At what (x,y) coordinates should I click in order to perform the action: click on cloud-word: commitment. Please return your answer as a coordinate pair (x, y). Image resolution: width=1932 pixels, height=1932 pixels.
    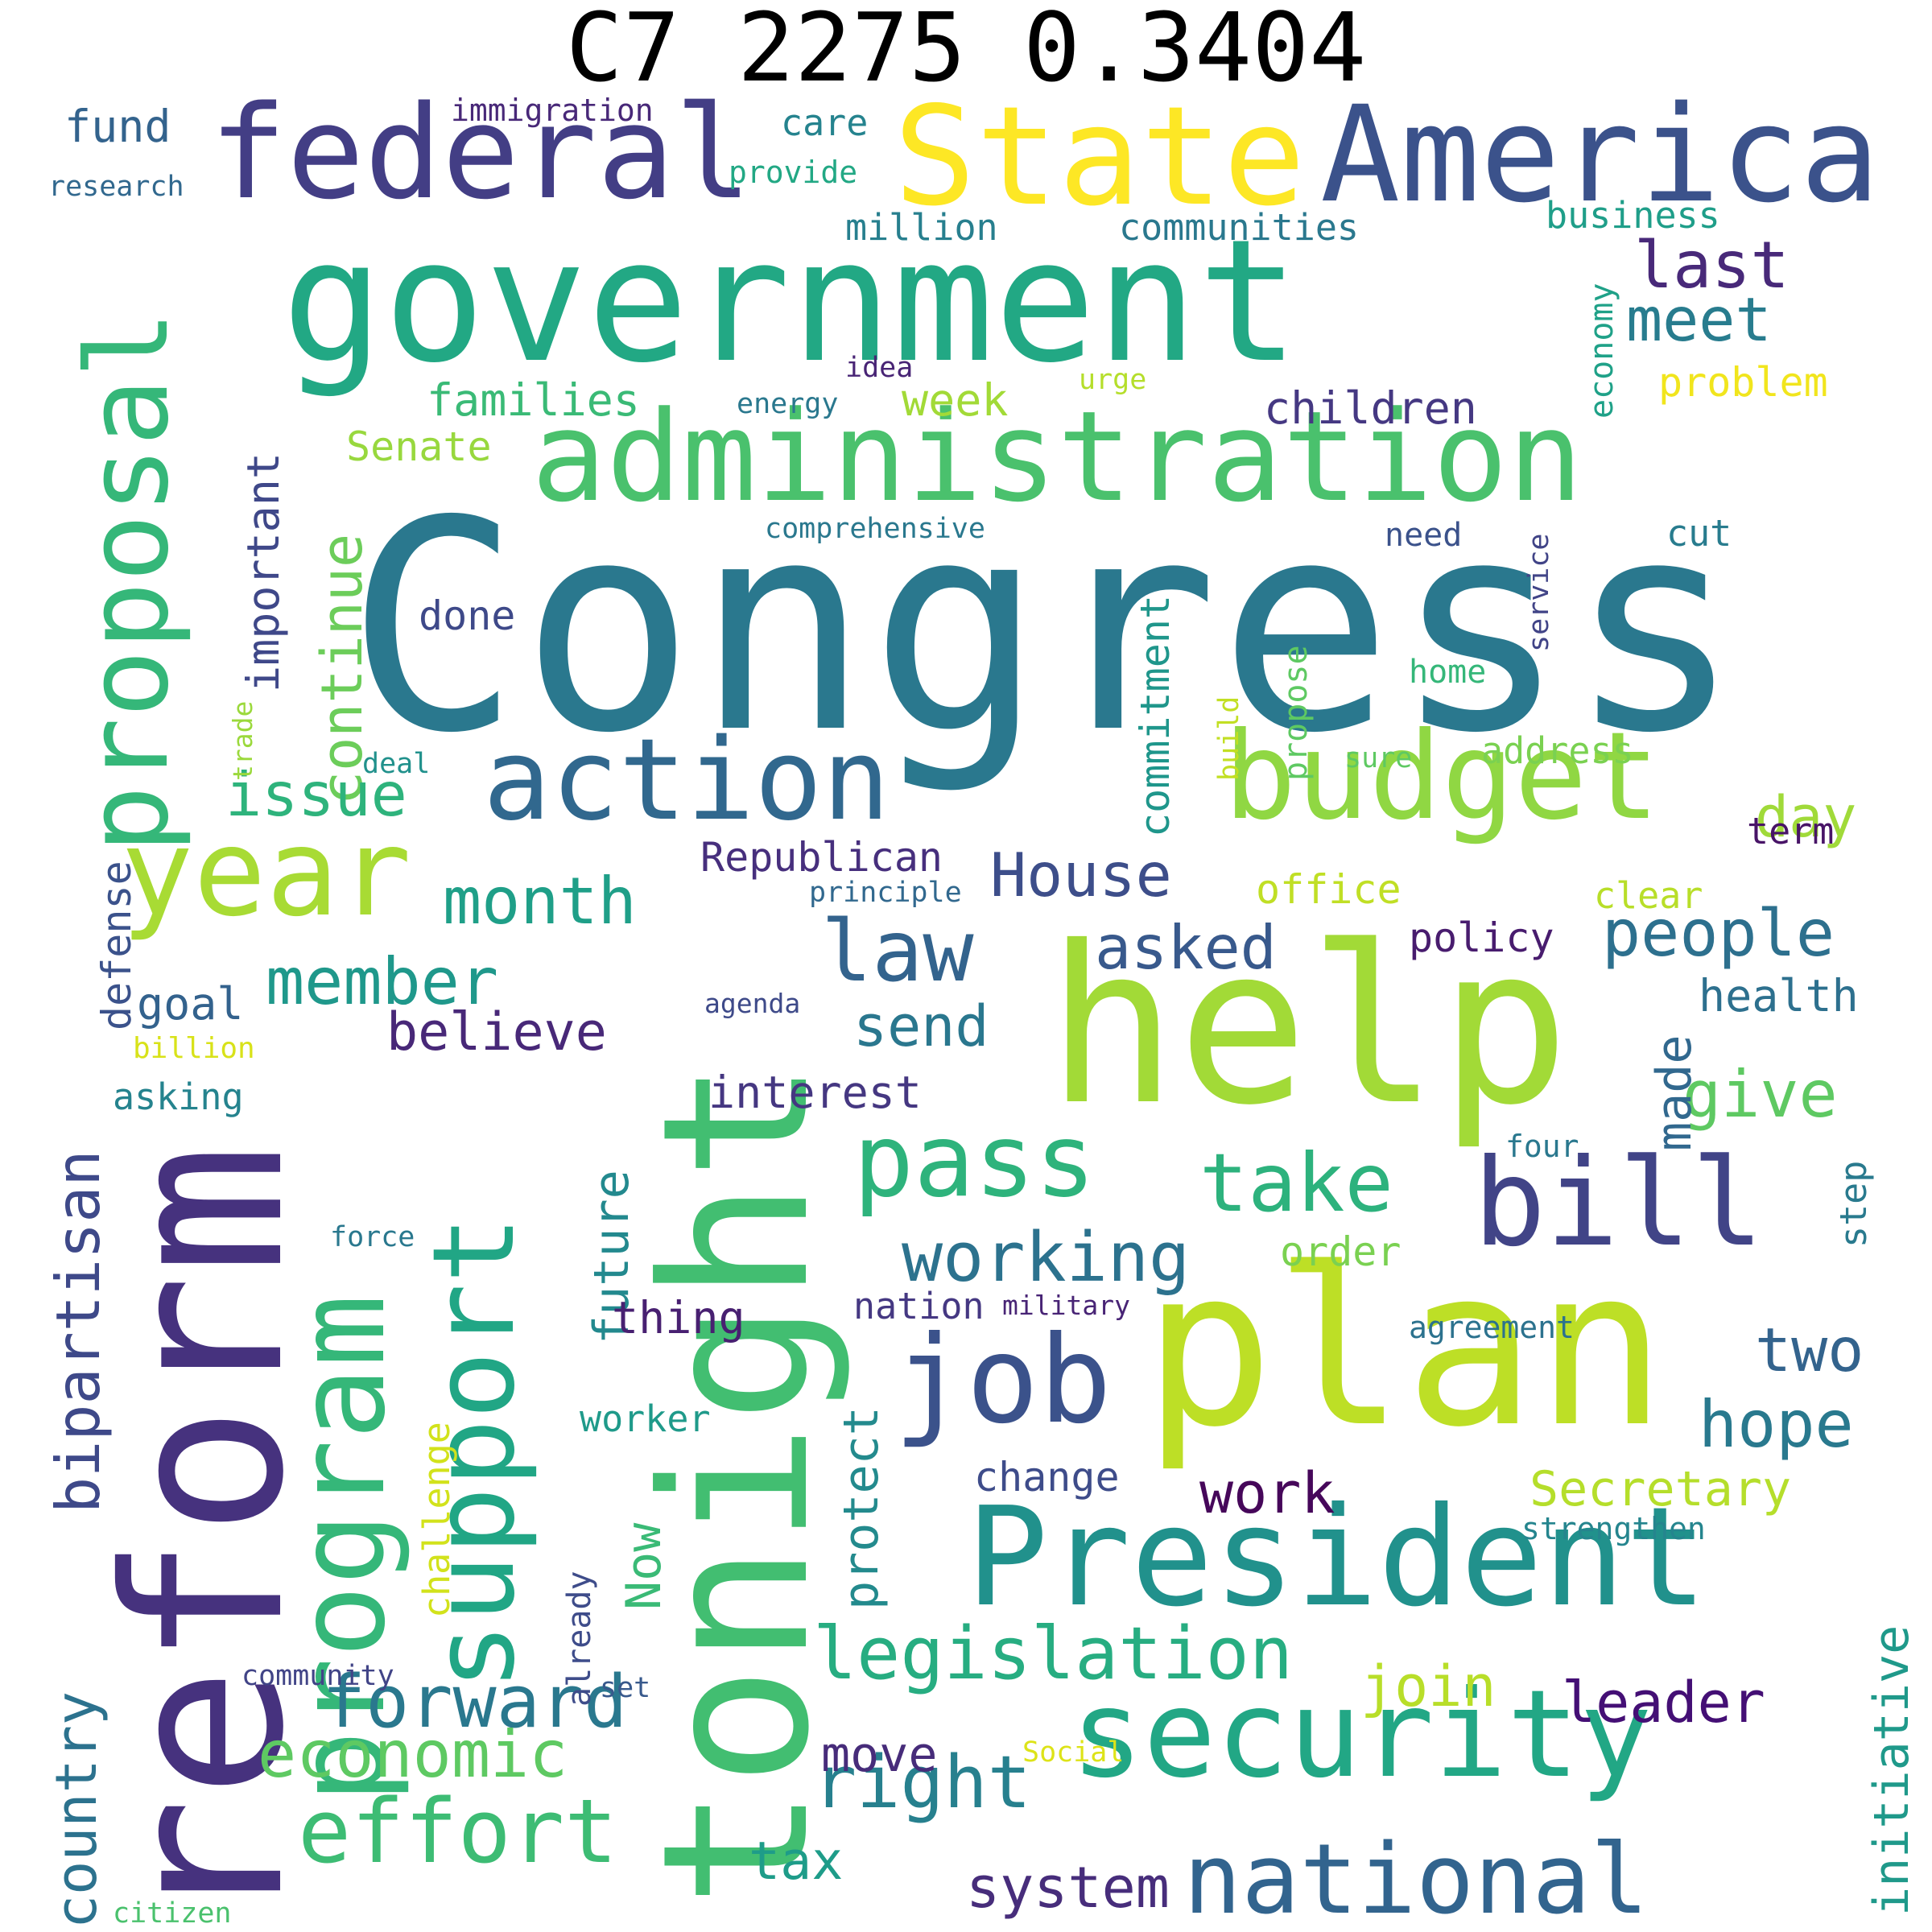
    Looking at the image, I should click on (1155, 715).